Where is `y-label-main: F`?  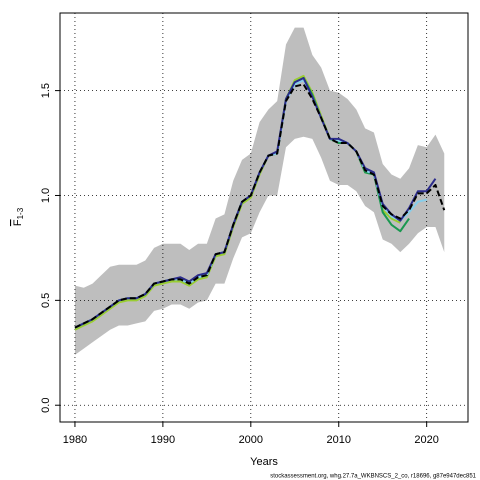 y-label-main: F is located at coordinates (18, 222).